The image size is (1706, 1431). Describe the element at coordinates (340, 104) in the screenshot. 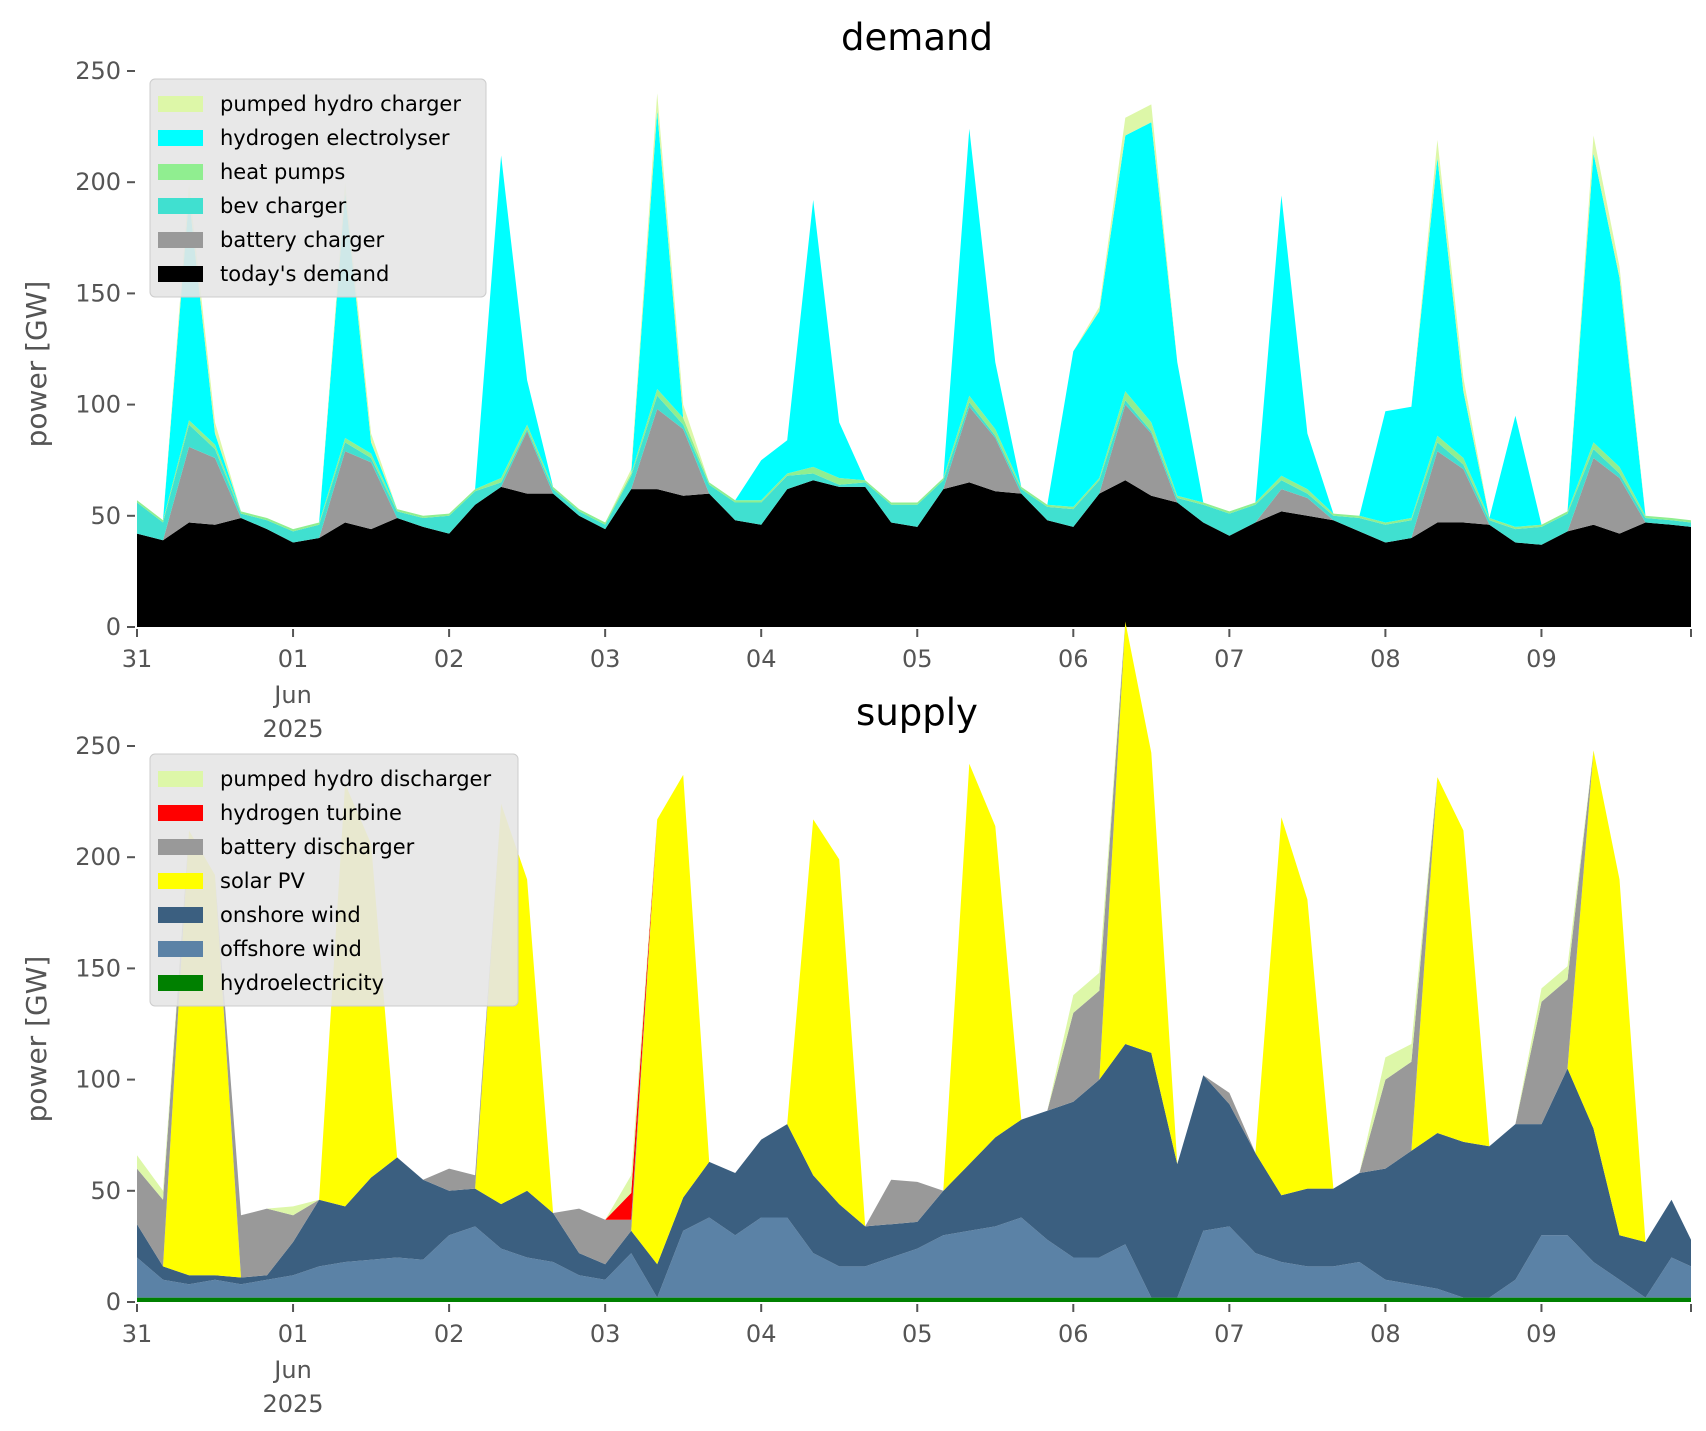

I see `legend-label-pumped-hydro-charger: pumped hydro charger` at that location.